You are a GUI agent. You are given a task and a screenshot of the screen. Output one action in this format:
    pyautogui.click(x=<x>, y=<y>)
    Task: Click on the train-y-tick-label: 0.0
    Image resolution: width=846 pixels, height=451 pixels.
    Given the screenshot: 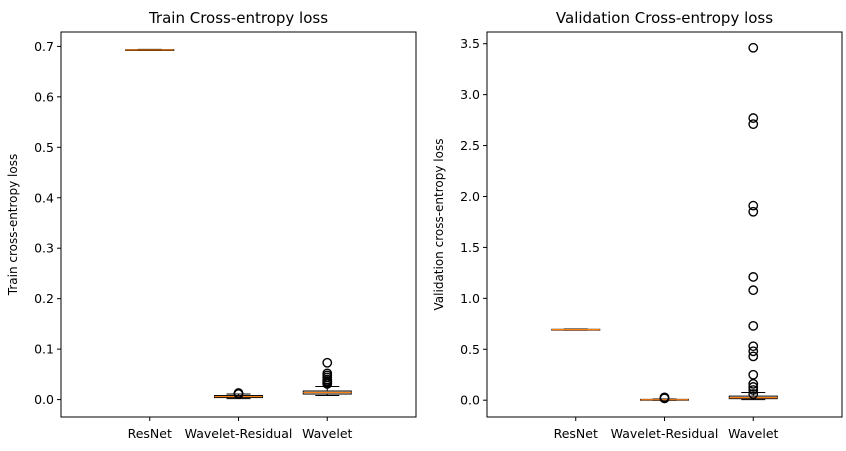 What is the action you would take?
    pyautogui.click(x=44, y=399)
    